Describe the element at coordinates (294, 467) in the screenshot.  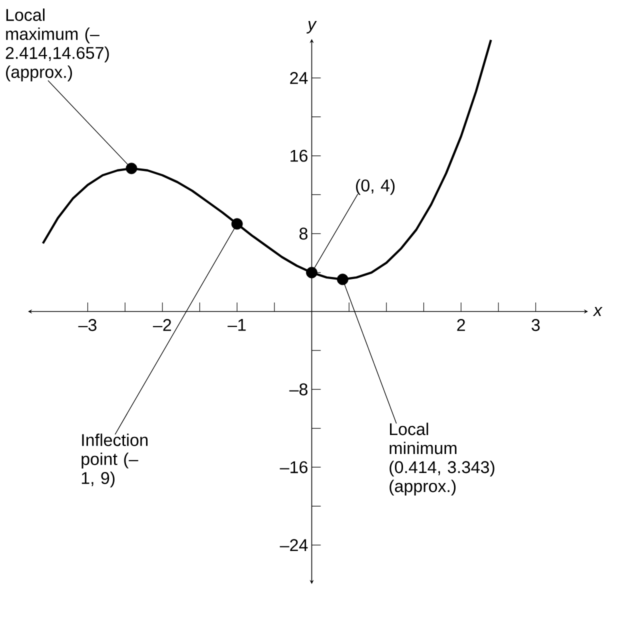
I see `y-tick-label: –16` at that location.